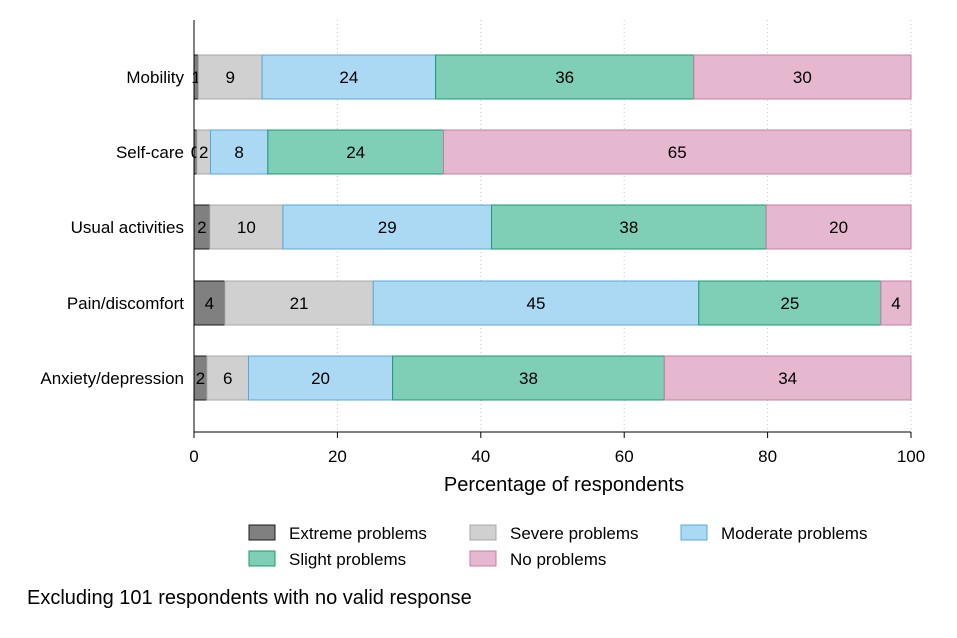 The image size is (957, 638). I want to click on bar-label-4-moderate-problems: 20, so click(320, 378).